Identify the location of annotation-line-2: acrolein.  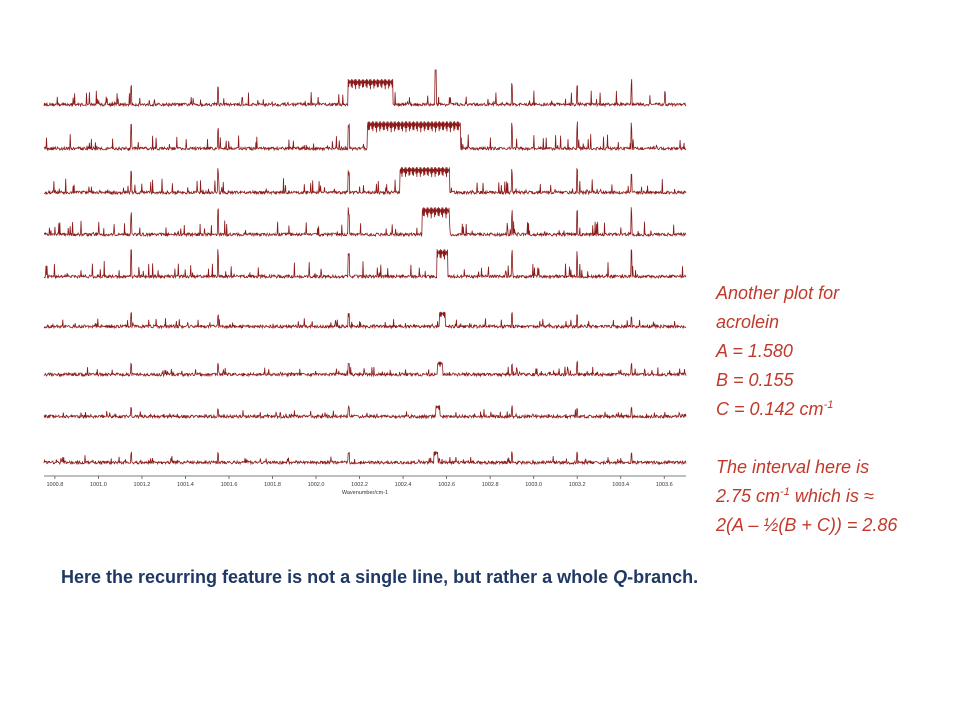
(748, 322).